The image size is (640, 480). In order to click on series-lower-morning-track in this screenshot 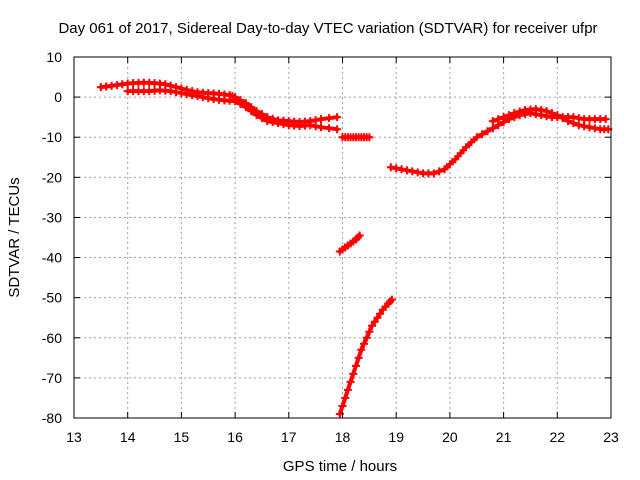, I will do `click(232, 110)`.